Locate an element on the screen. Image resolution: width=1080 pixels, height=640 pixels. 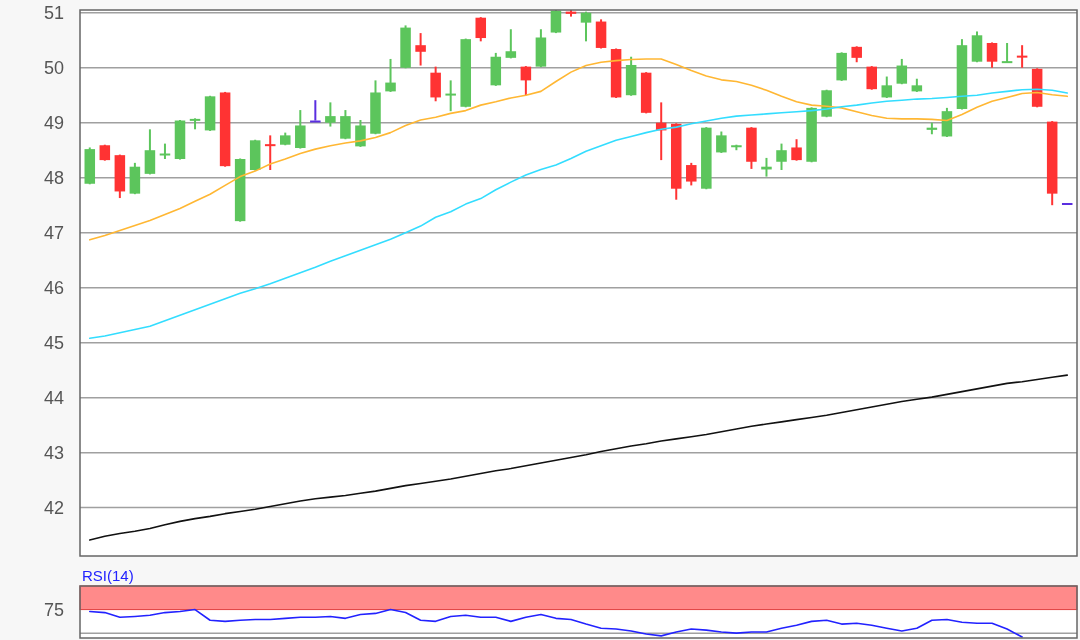
y-tick-label: 46 is located at coordinates (53, 287).